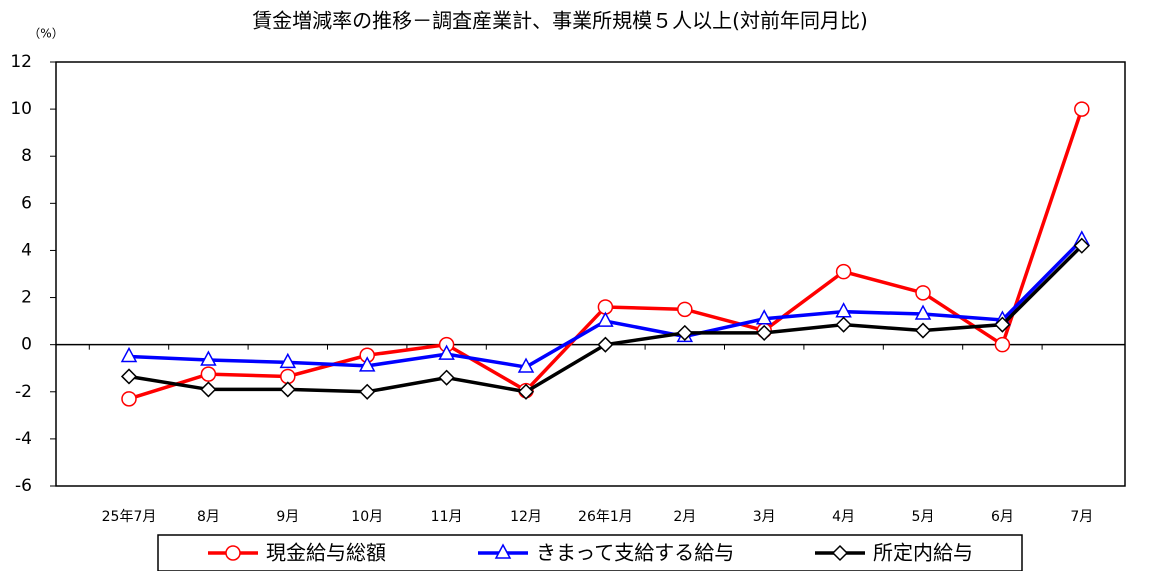 This screenshot has height=571, width=1156. What do you see at coordinates (526, 517) in the screenshot?
I see `x-tick-label: 12月` at bounding box center [526, 517].